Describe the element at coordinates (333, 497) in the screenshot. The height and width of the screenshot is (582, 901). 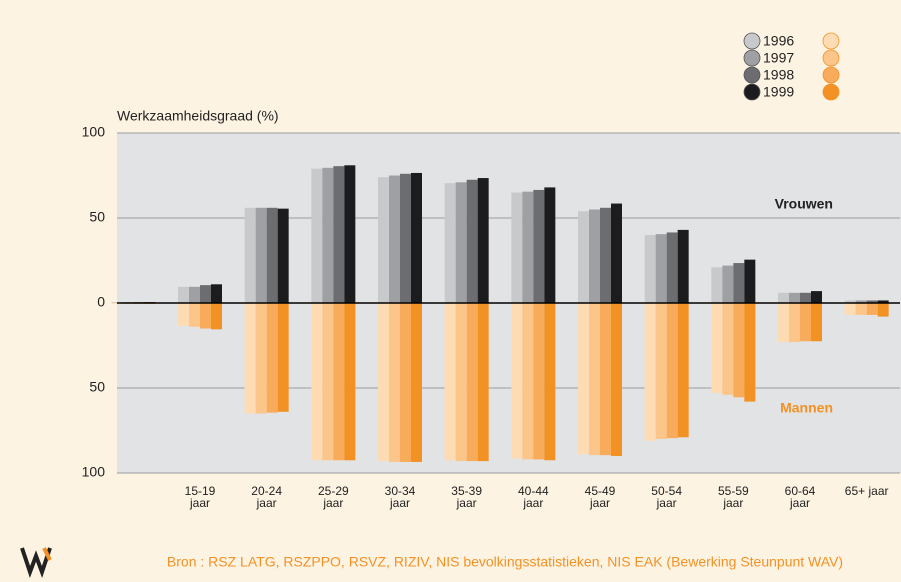
I see `x-tick-label: 25-29 jaar` at that location.